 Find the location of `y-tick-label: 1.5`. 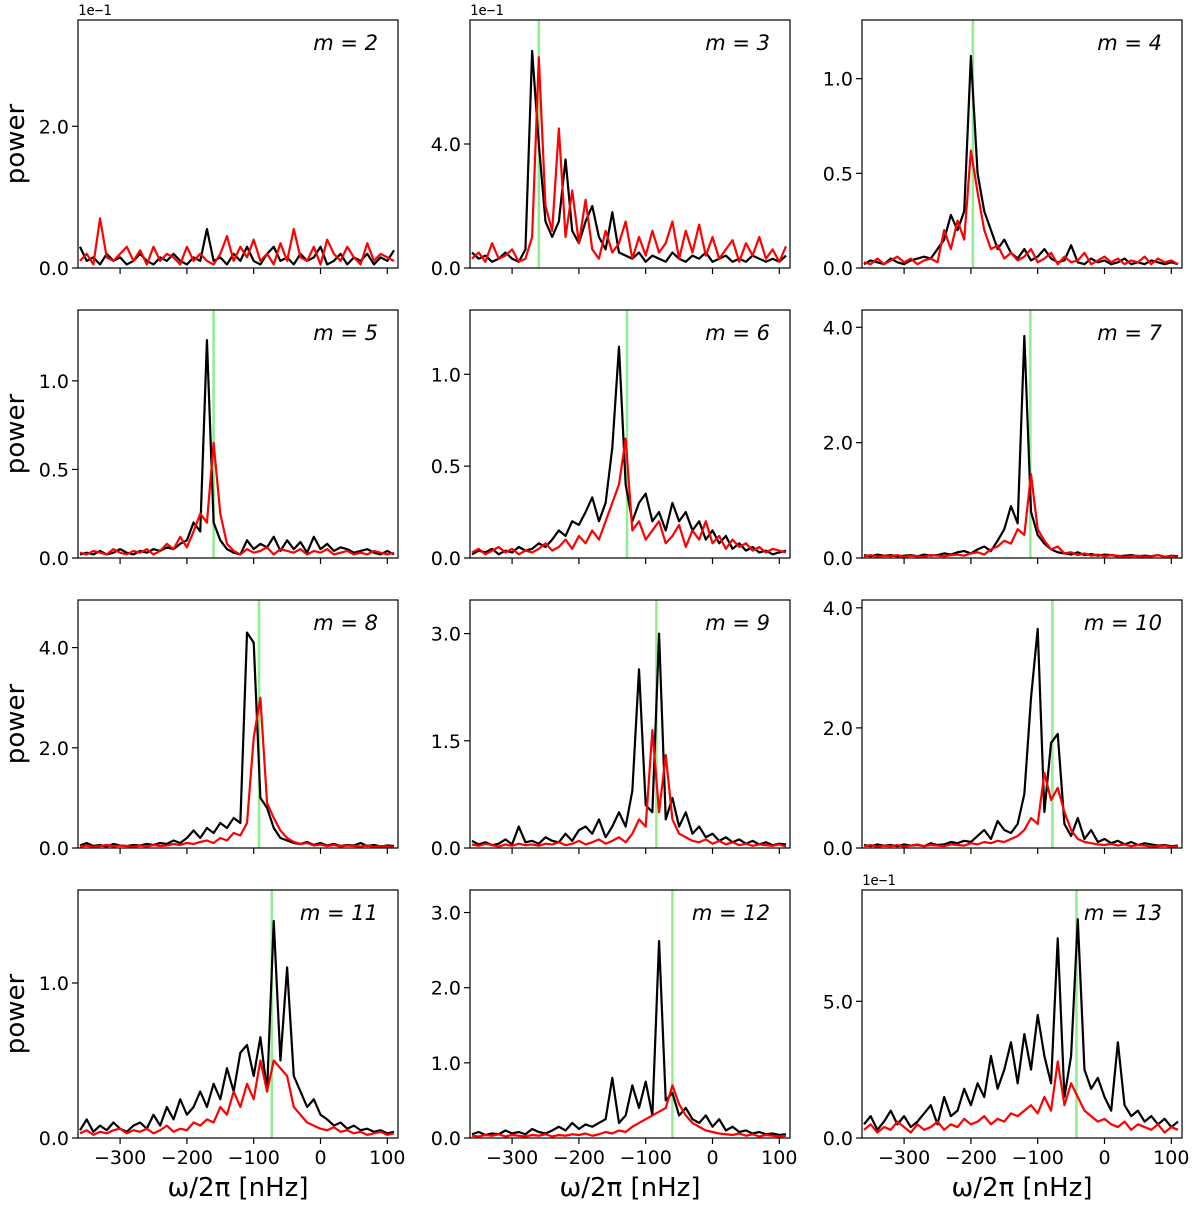

y-tick-label: 1.5 is located at coordinates (446, 742).